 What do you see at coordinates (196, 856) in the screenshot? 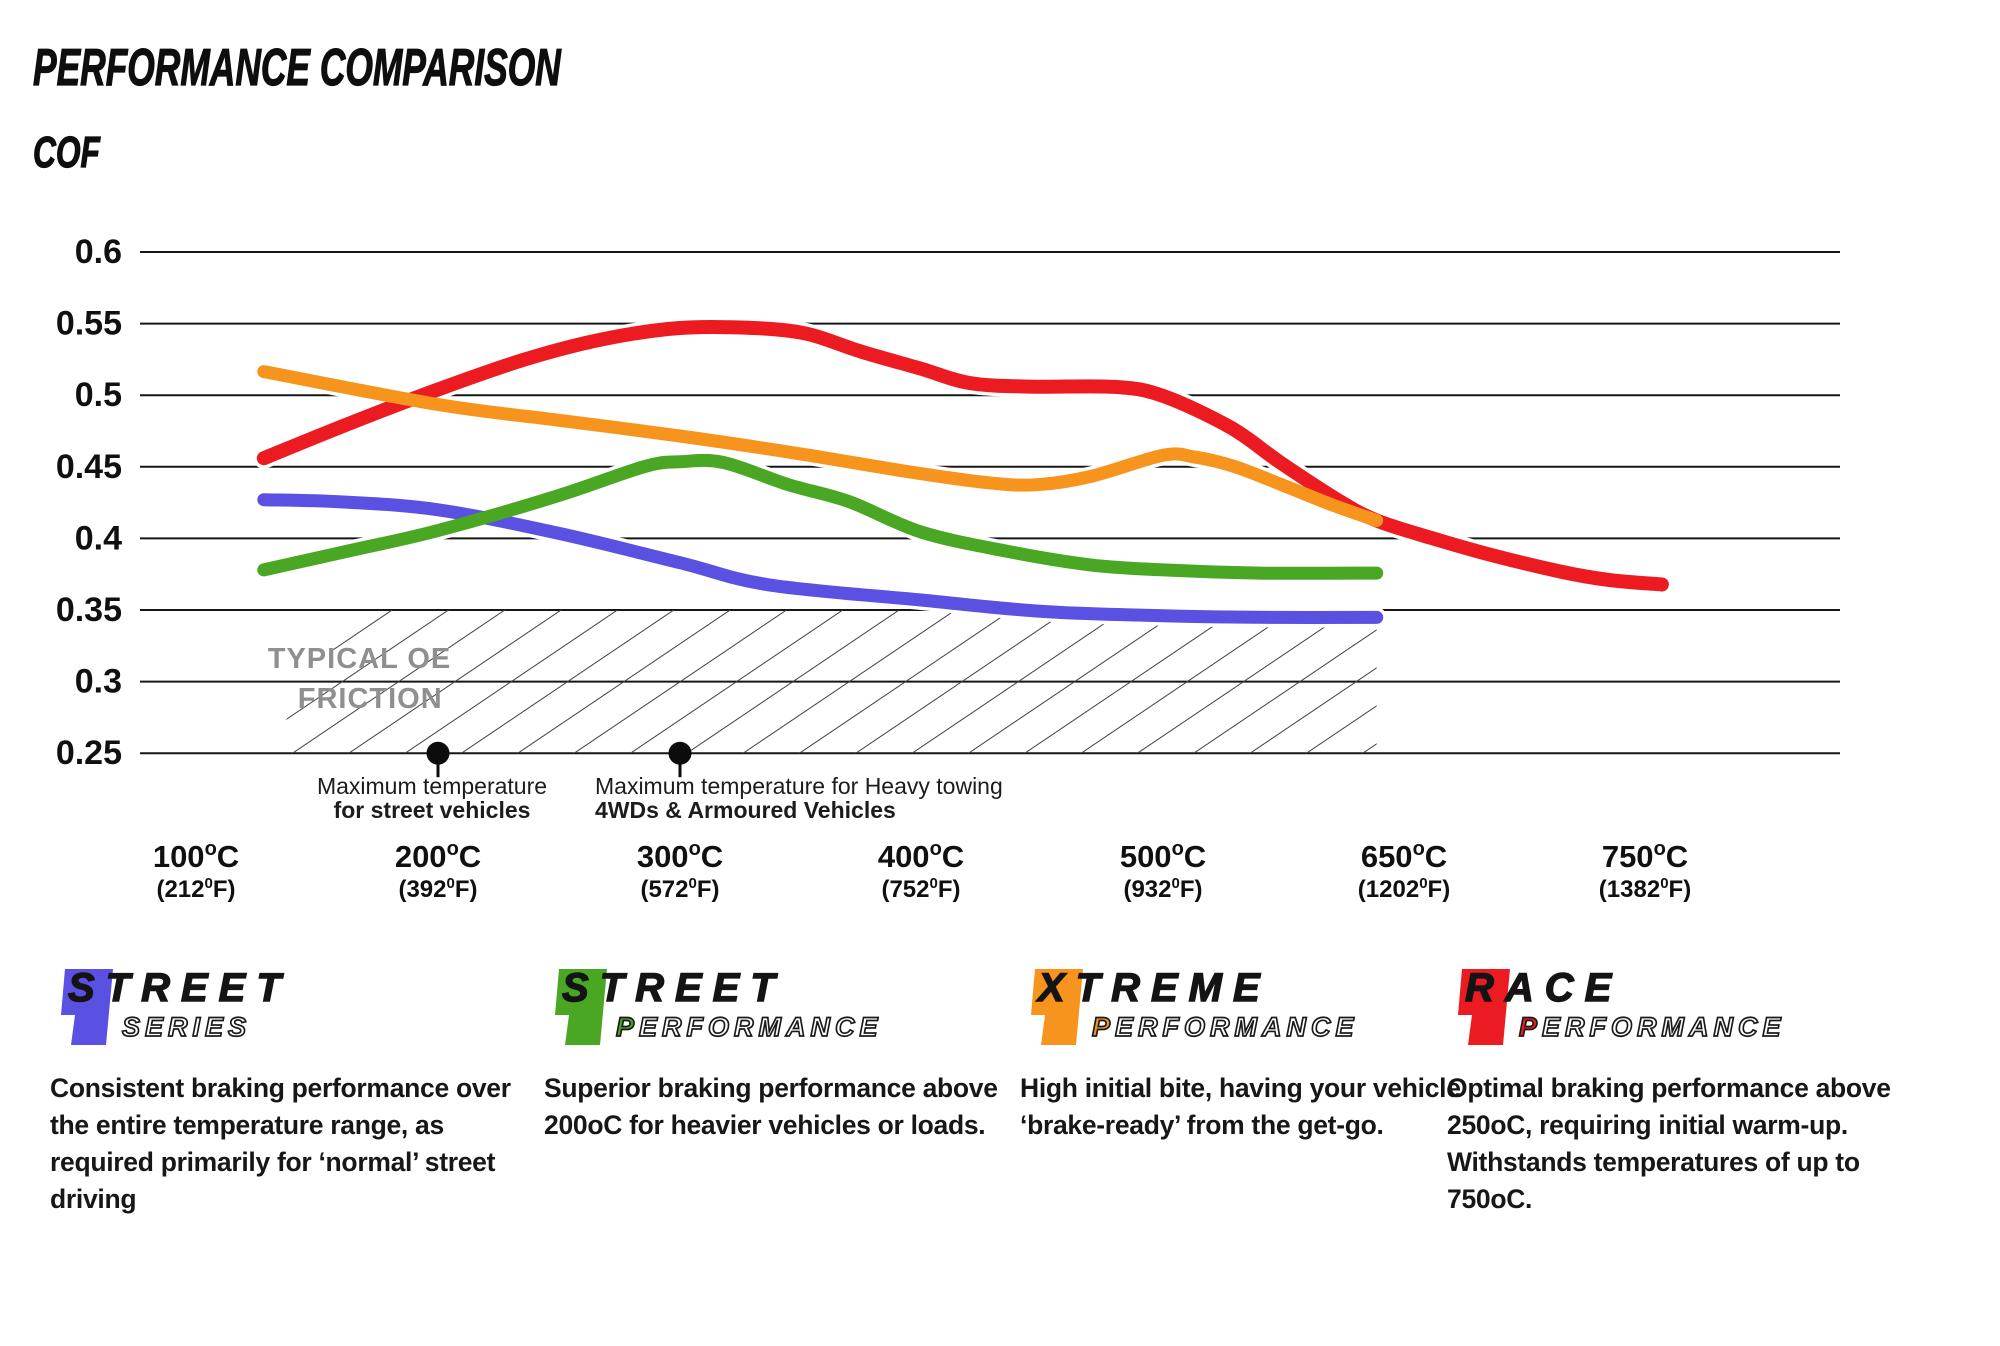
I see `x-tick-label-celsius: 100oC` at bounding box center [196, 856].